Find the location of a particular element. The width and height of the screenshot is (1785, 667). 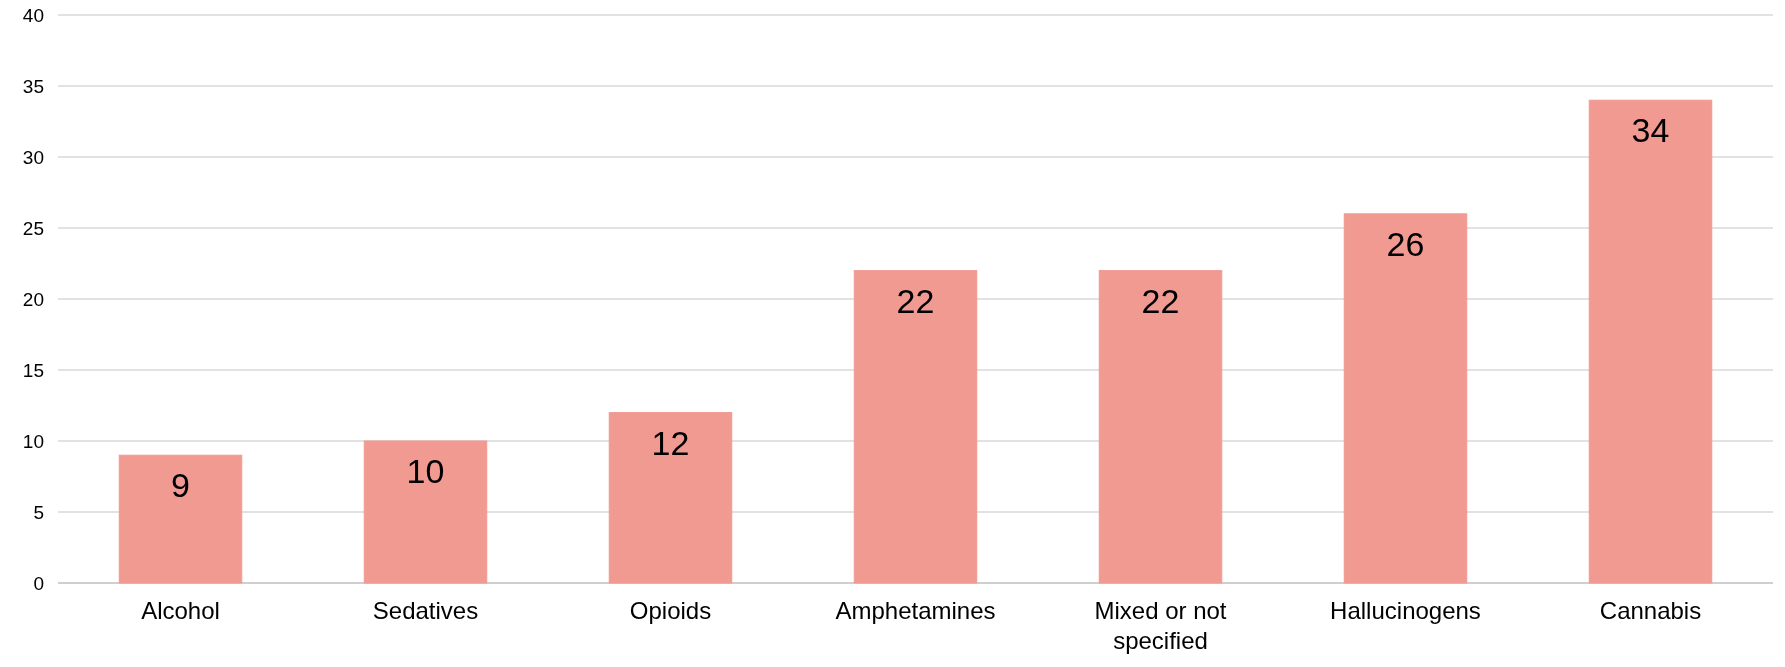

x-tick-label: Amphetamines is located at coordinates (915, 610).